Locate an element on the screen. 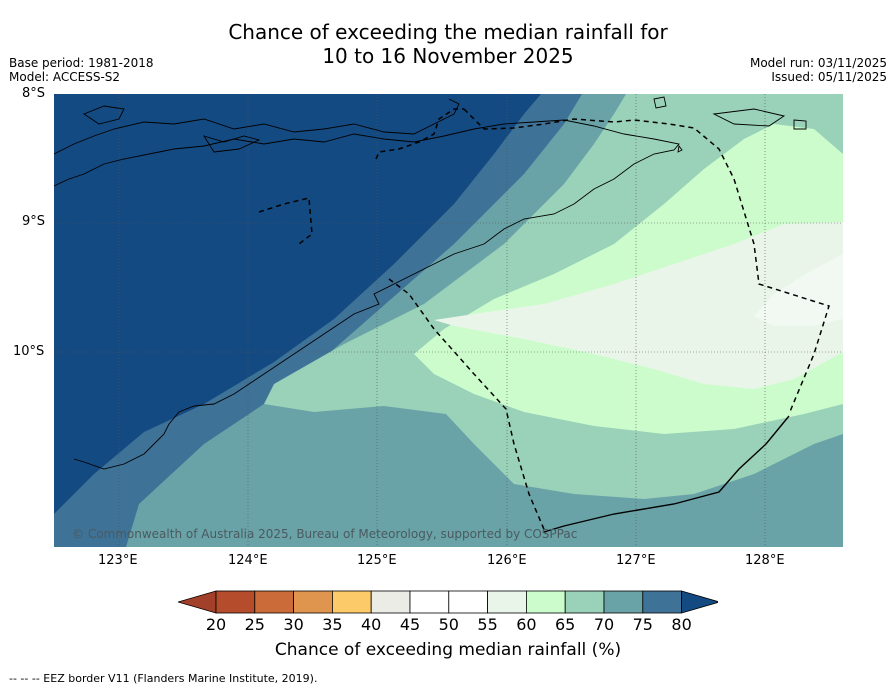 This screenshot has width=896, height=690. colorbar-label: Chance of exceeding median rainfall (%) is located at coordinates (448, 650).